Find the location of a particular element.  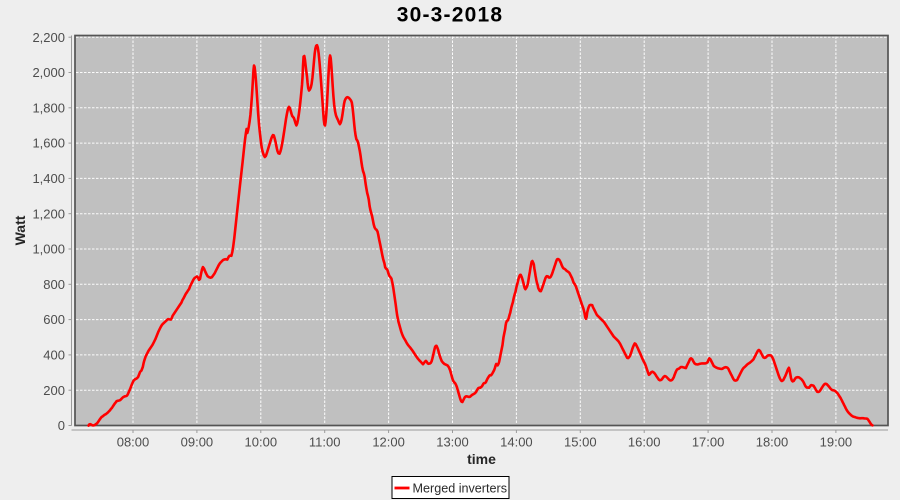

svg-text: 400 is located at coordinates (54, 355).